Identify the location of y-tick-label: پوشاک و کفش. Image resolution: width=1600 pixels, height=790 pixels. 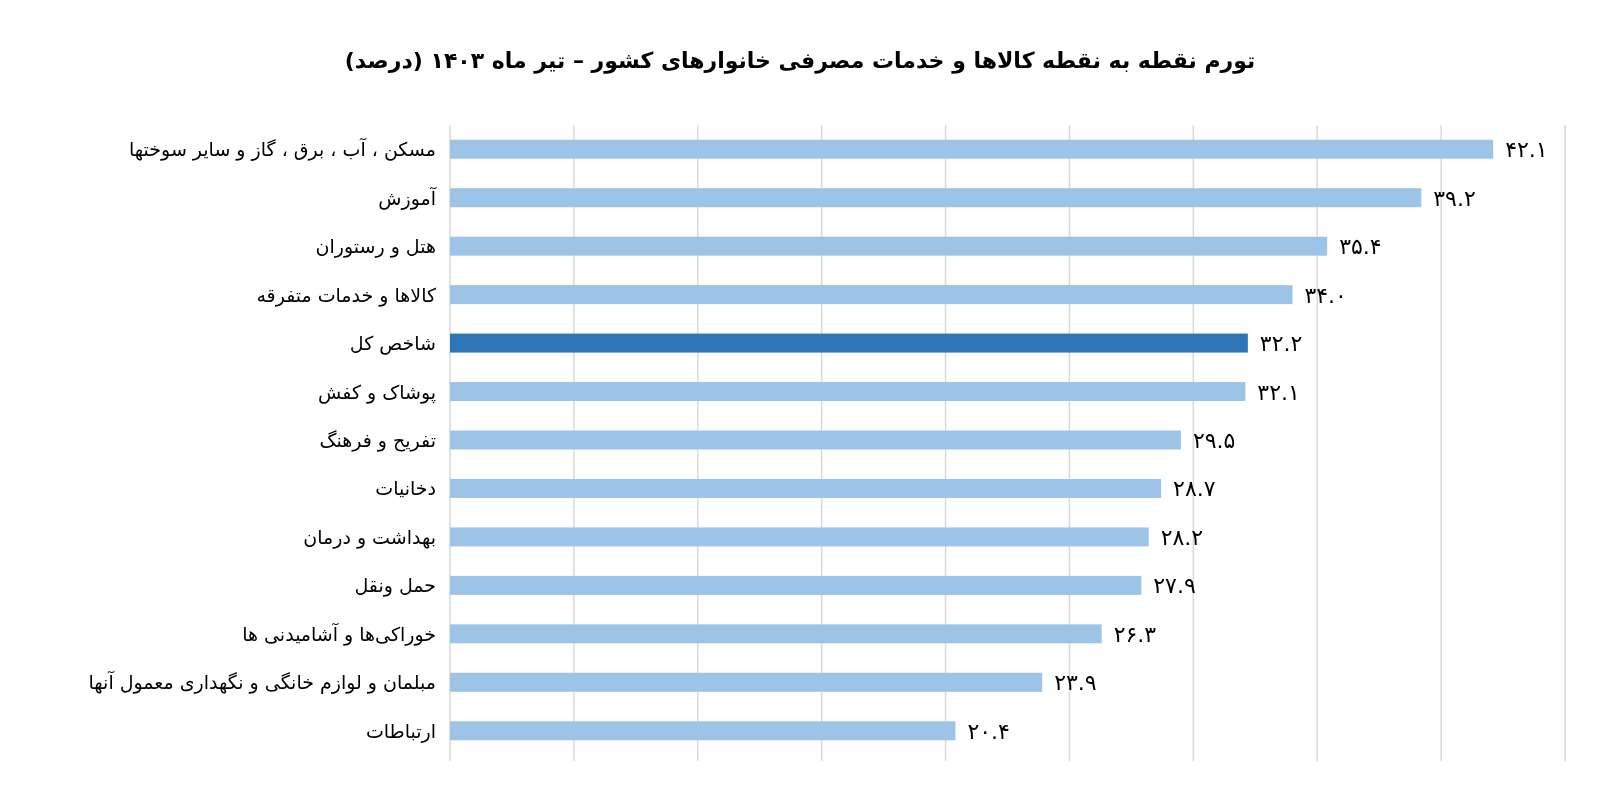
(377, 392).